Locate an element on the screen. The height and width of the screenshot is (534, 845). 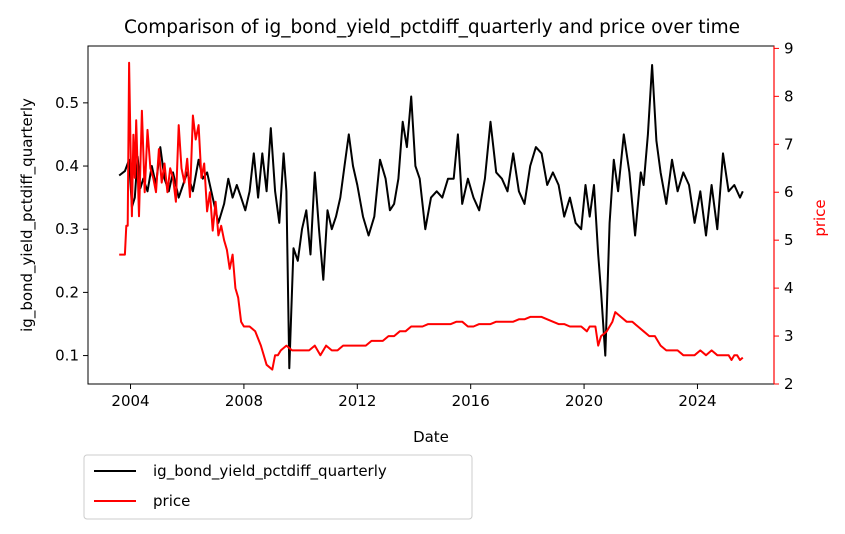
legend-label-price: price is located at coordinates (171, 501).